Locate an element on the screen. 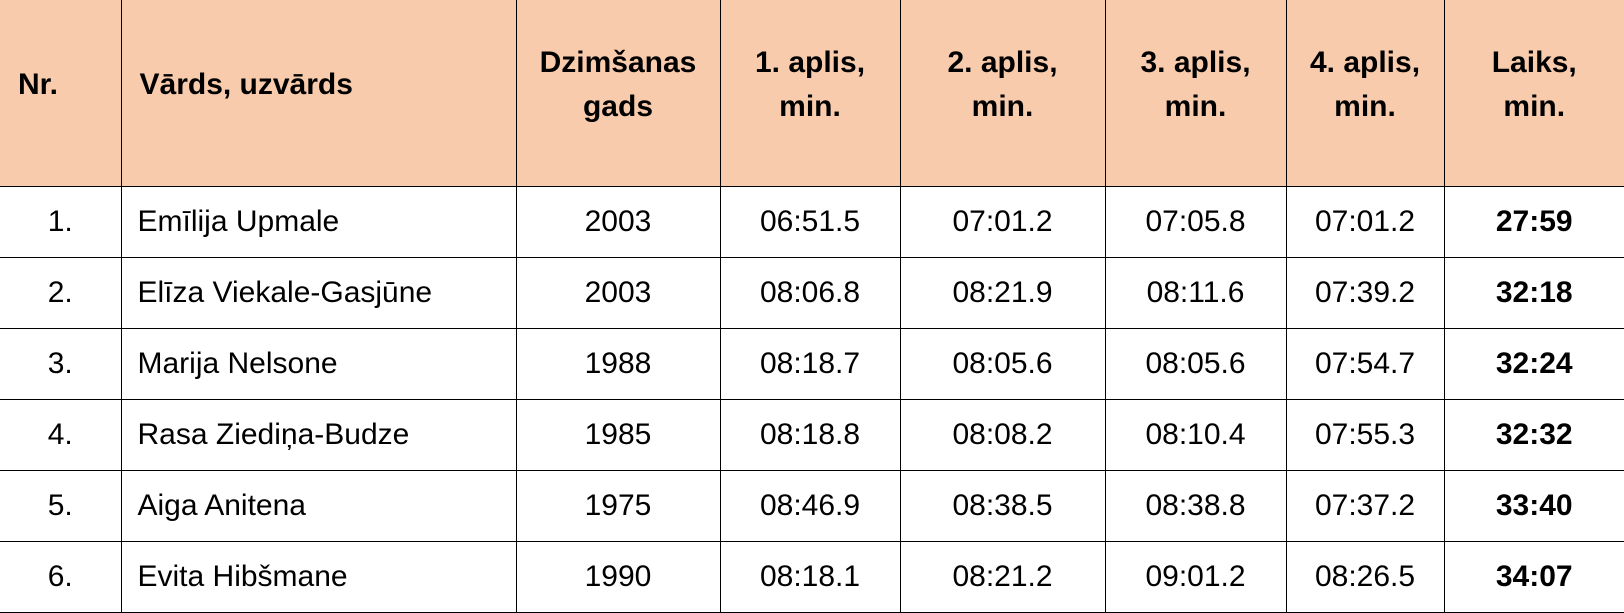  table-cell: 07:55.3 is located at coordinates (1365, 434).